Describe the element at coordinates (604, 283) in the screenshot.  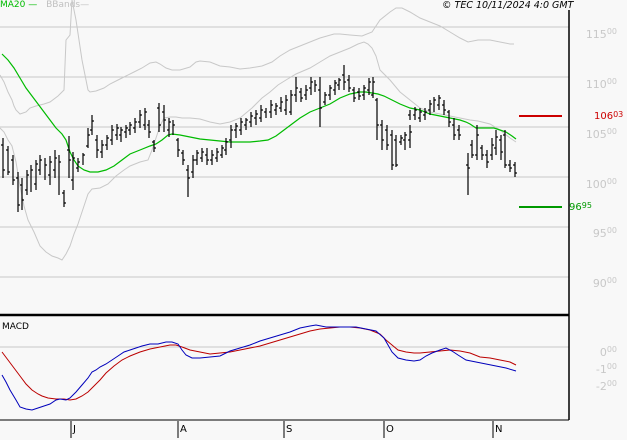
I see `price-label-9000: 9000` at that location.